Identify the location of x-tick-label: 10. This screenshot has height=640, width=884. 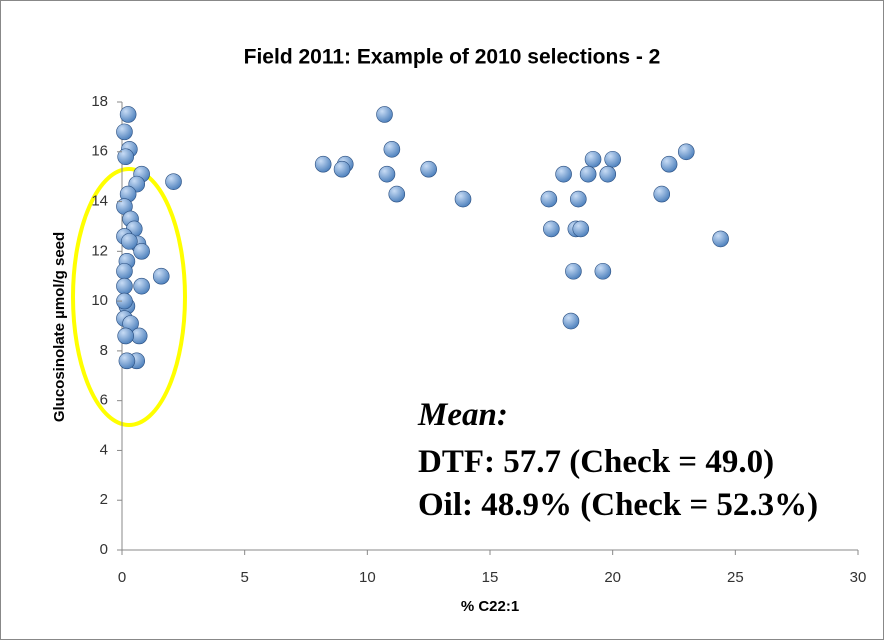
(367, 577).